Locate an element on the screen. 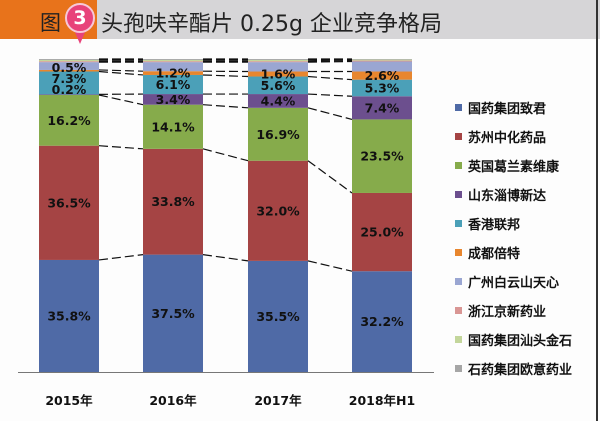 This screenshot has height=421, width=600. legend-label: 国药集团汕头金石 is located at coordinates (520, 341).